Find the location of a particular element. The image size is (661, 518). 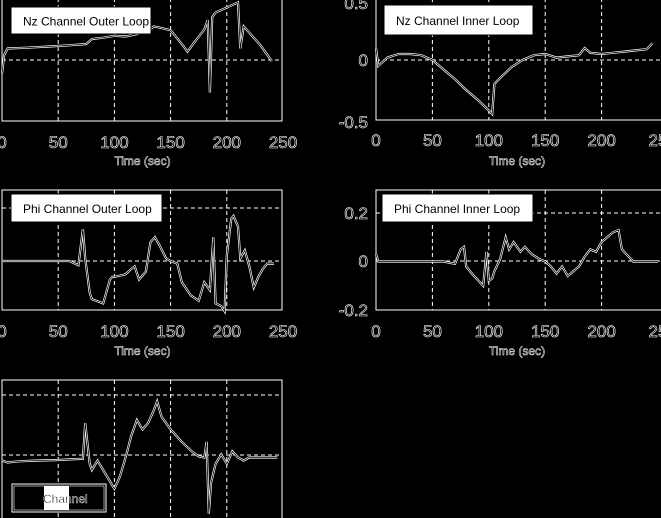

legend: Phi Channel Outer Loop is located at coordinates (86, 208).